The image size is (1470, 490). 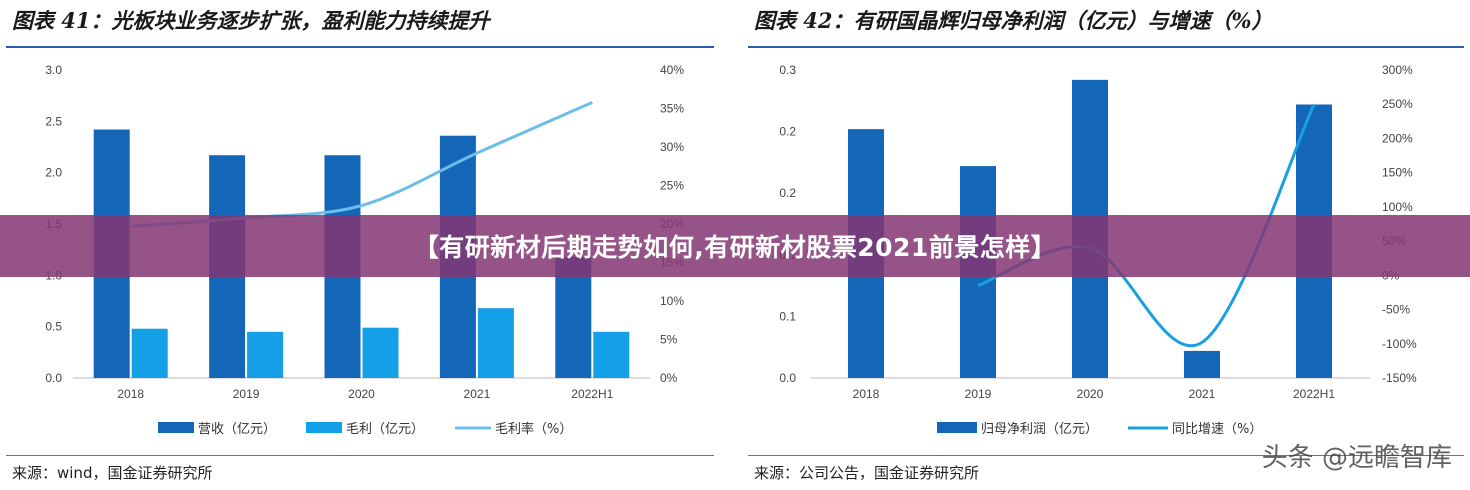 I want to click on y-right-tick-label: -50%, so click(x=1396, y=310).